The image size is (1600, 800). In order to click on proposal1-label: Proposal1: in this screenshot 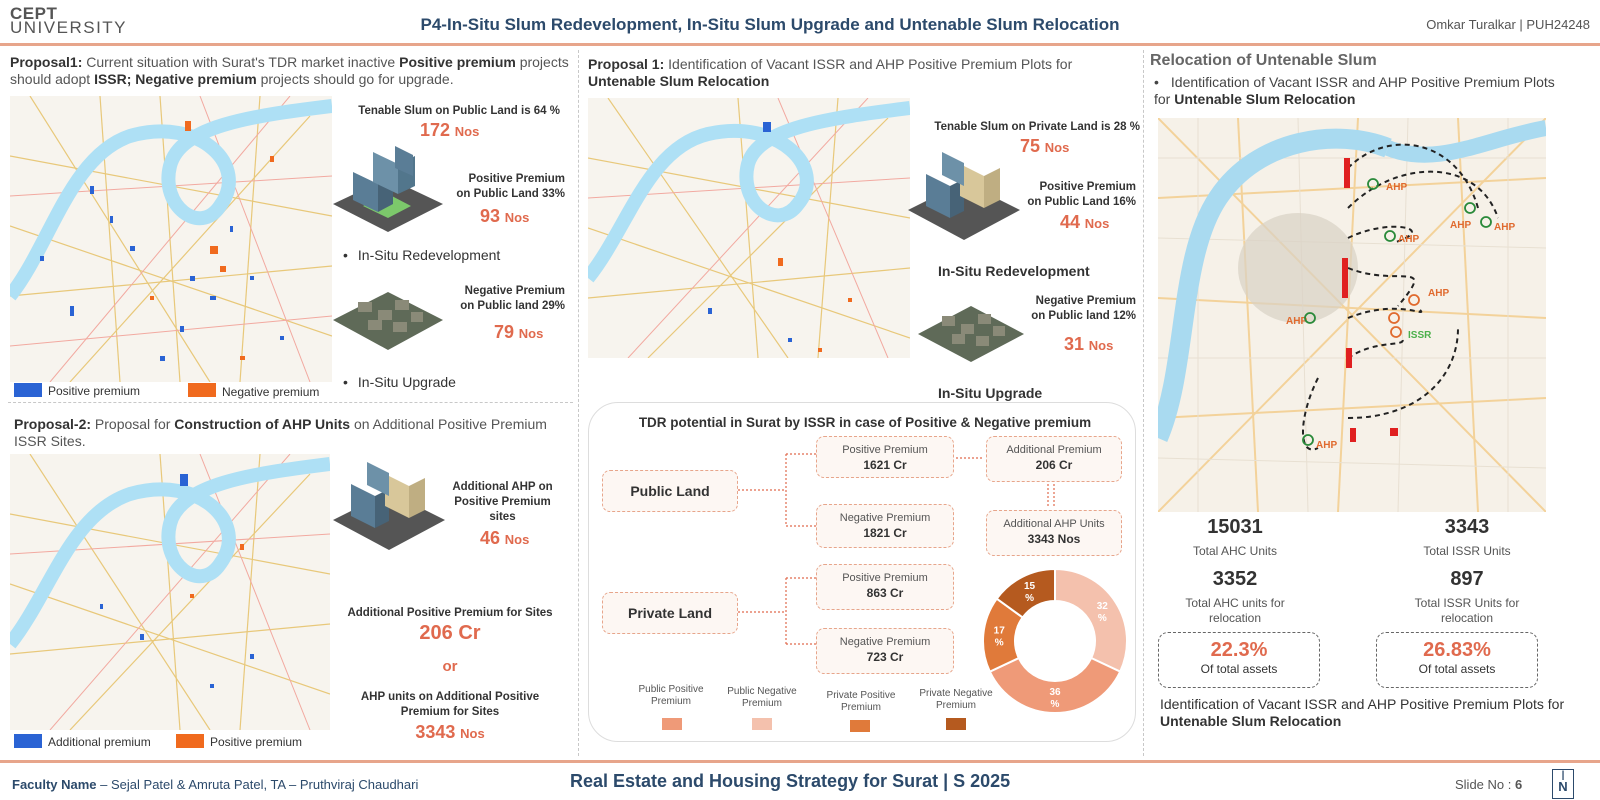, I will do `click(46, 62)`.